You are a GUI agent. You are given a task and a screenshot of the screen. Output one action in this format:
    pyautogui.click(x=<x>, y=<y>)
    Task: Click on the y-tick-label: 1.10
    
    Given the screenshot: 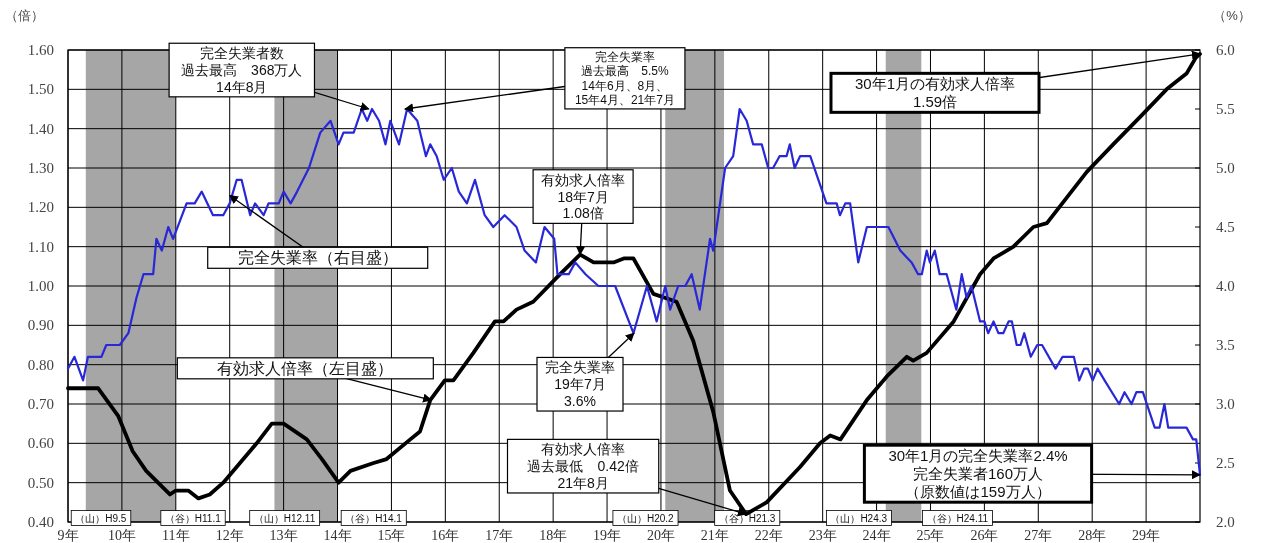 What is the action you would take?
    pyautogui.click(x=40, y=246)
    